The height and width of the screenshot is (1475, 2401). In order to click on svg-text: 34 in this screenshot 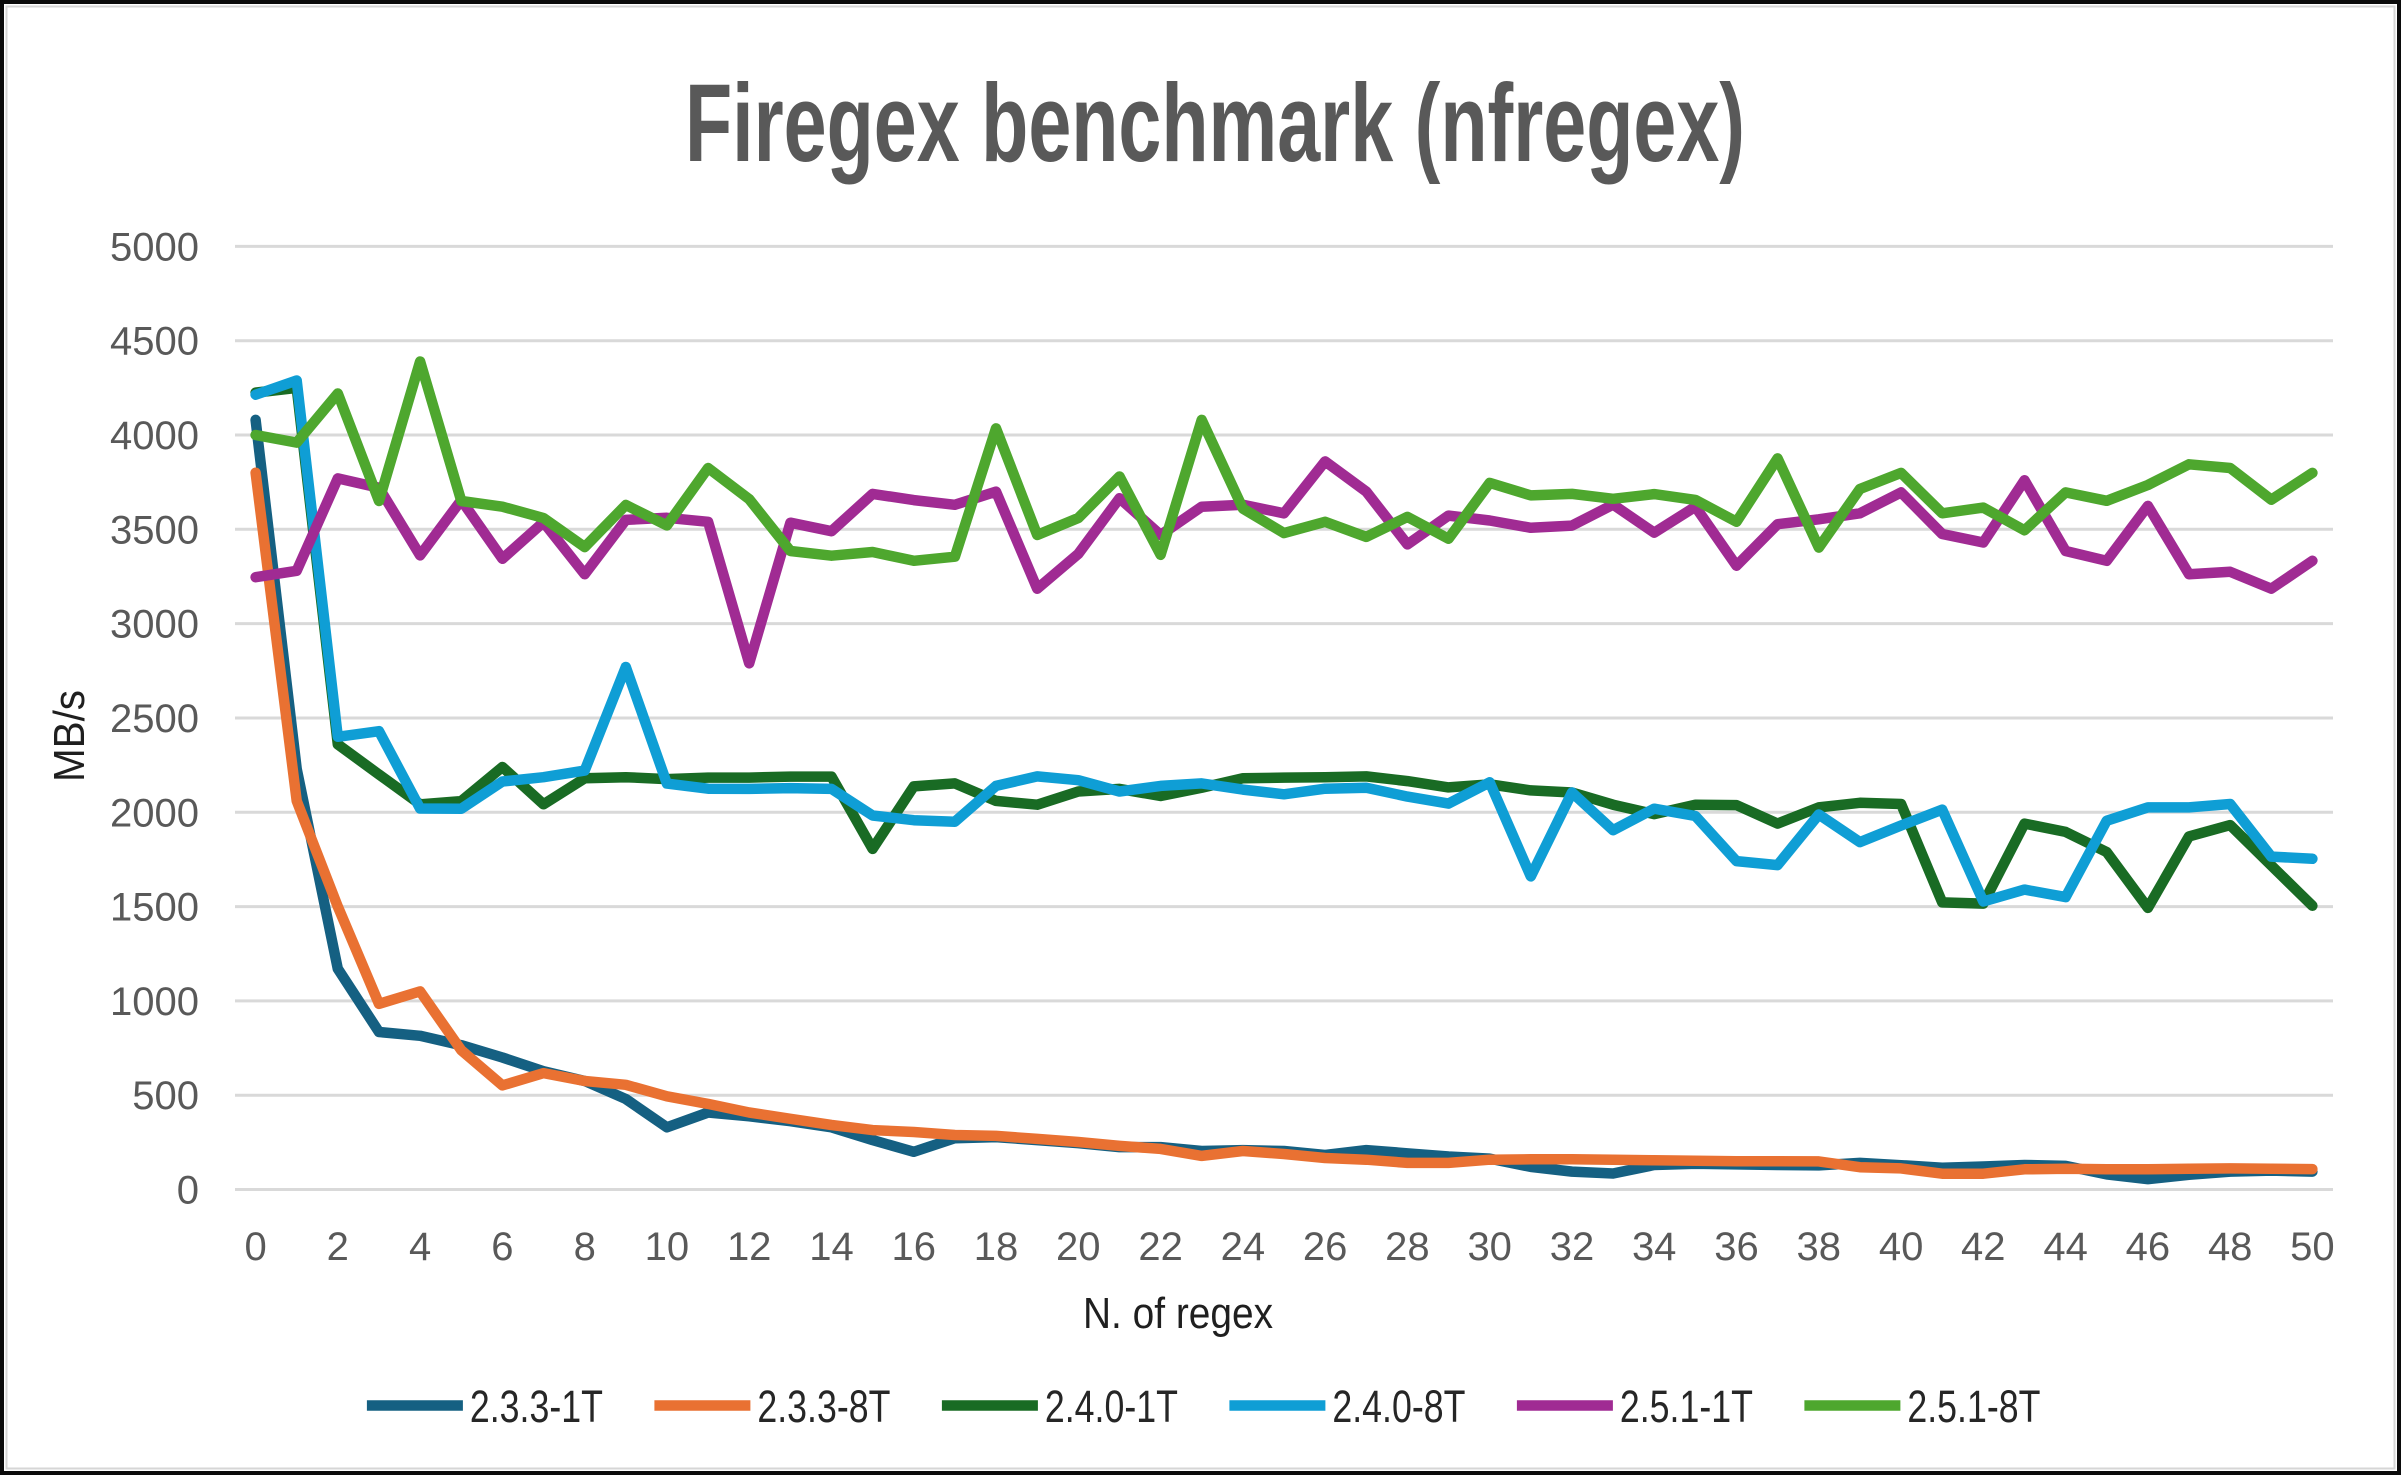, I will do `click(1654, 1247)`.